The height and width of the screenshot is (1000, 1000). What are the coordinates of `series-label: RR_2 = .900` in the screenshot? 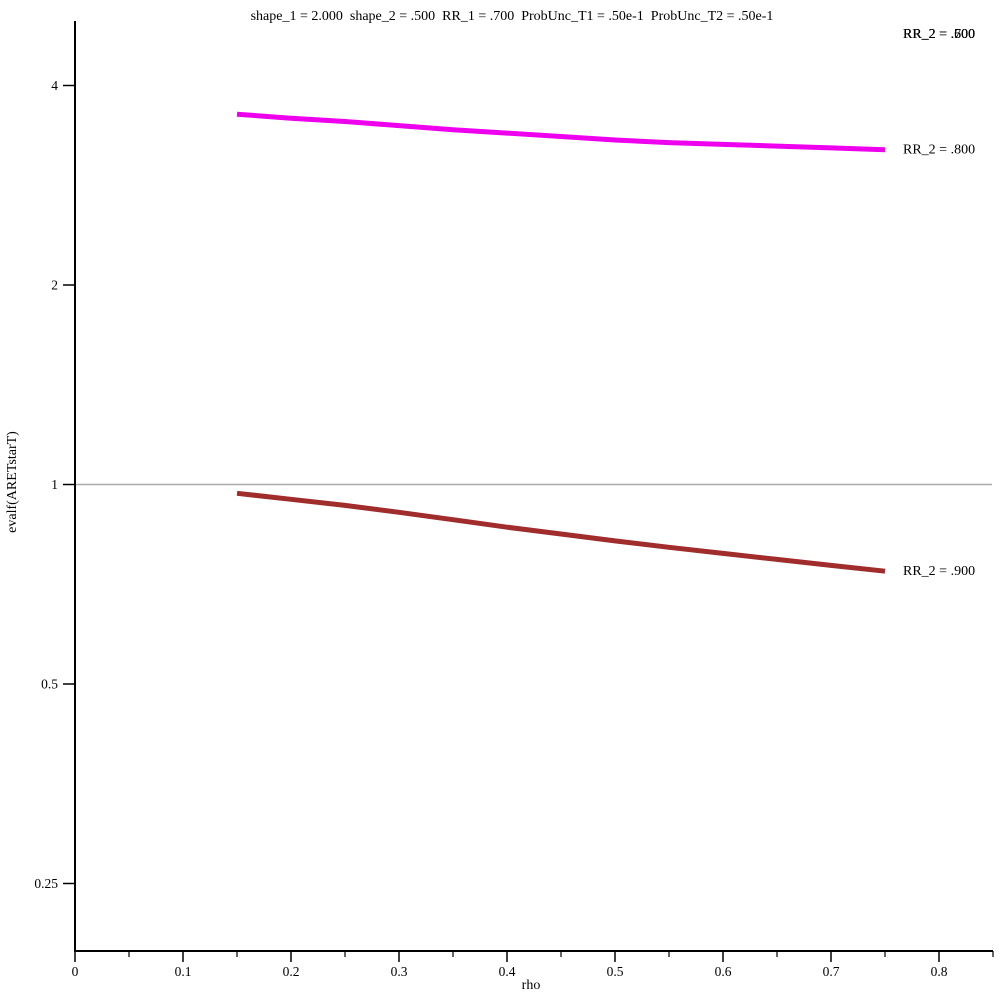 It's located at (939, 571).